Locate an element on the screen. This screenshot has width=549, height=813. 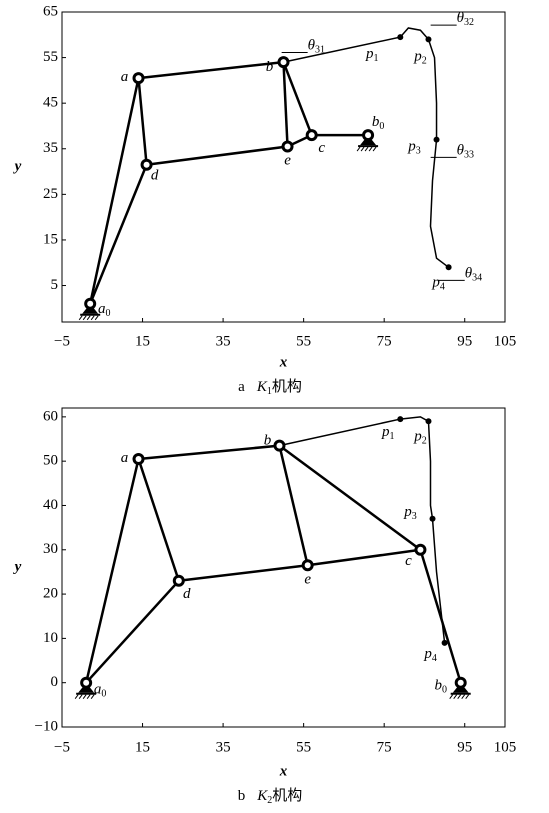
caption-name: K is located at coordinates (262, 387).